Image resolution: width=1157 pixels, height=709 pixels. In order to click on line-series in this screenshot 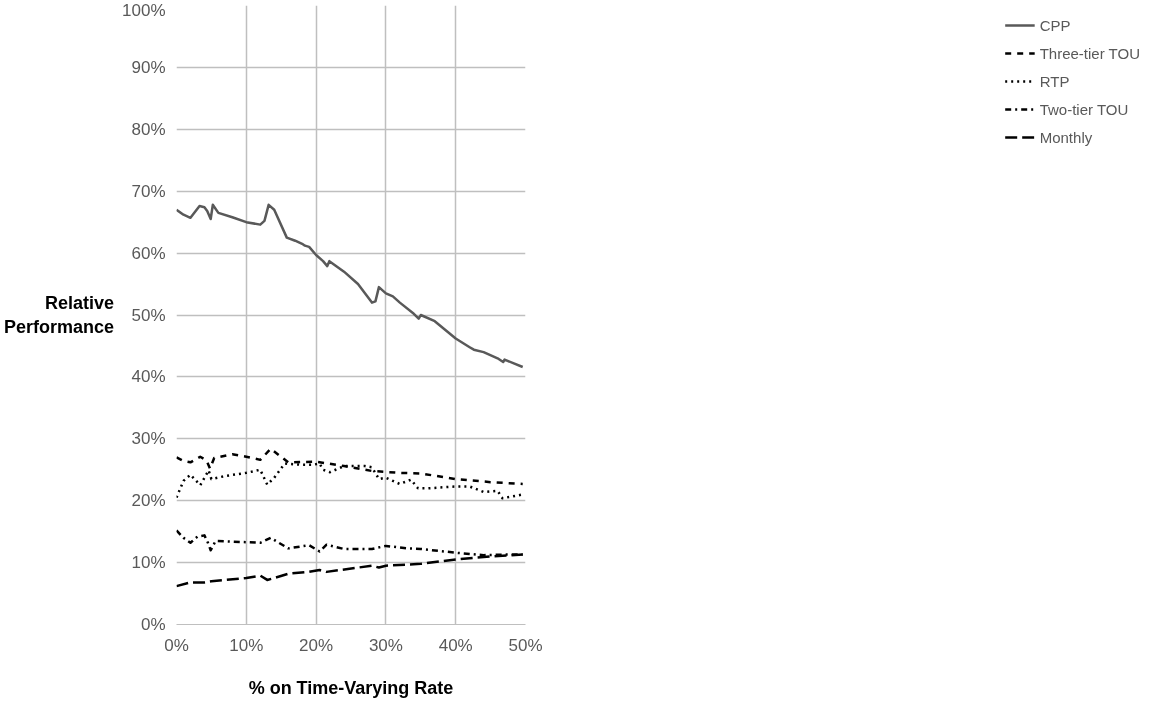, I will do `click(350, 286)`.